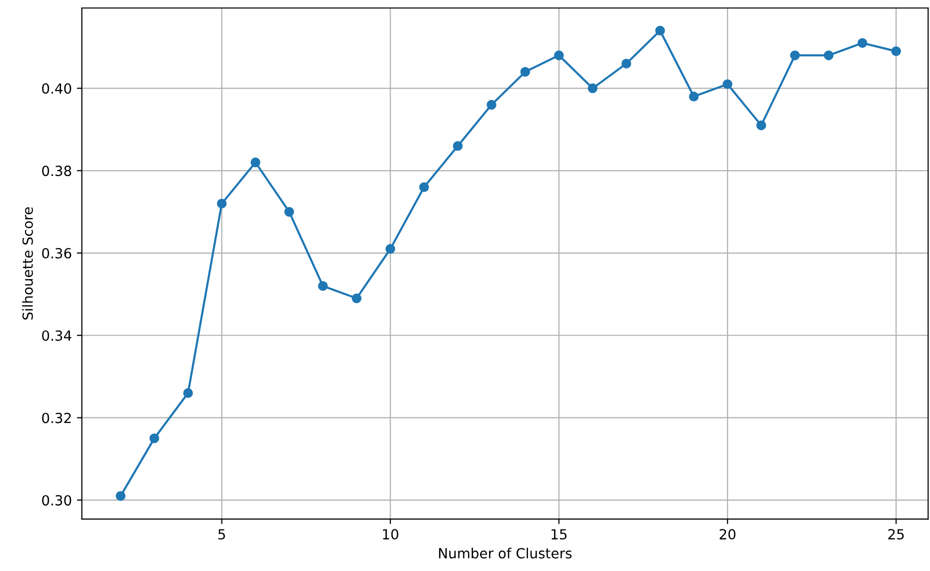  What do you see at coordinates (57, 88) in the screenshot?
I see `y-tick-label: 0.40` at bounding box center [57, 88].